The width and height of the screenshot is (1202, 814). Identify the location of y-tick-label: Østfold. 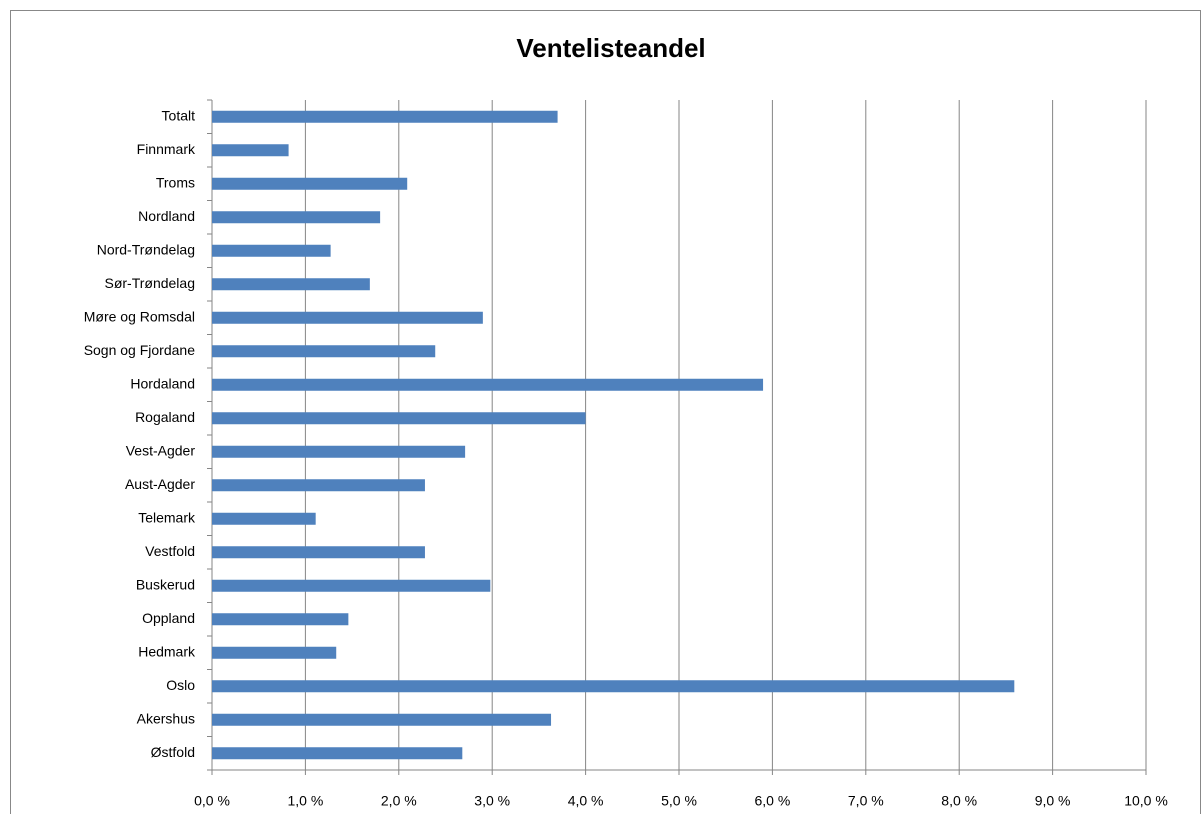
(173, 752).